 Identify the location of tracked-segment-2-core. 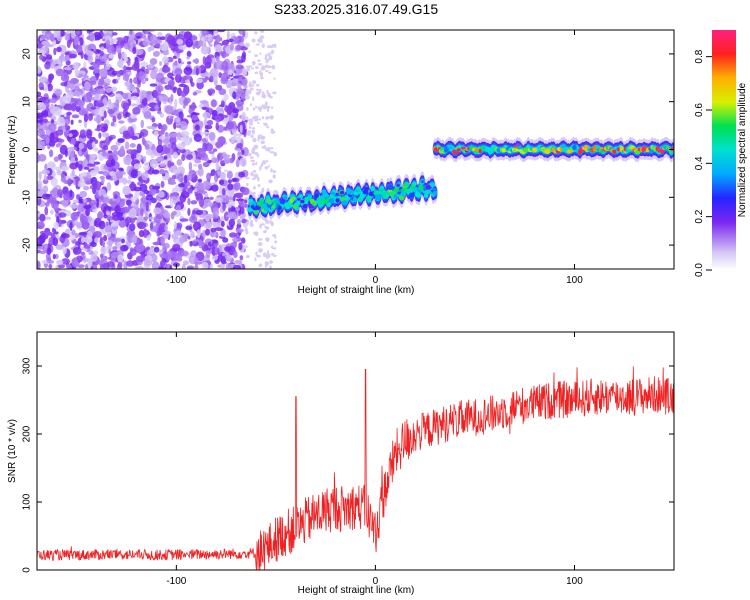
(574, 147).